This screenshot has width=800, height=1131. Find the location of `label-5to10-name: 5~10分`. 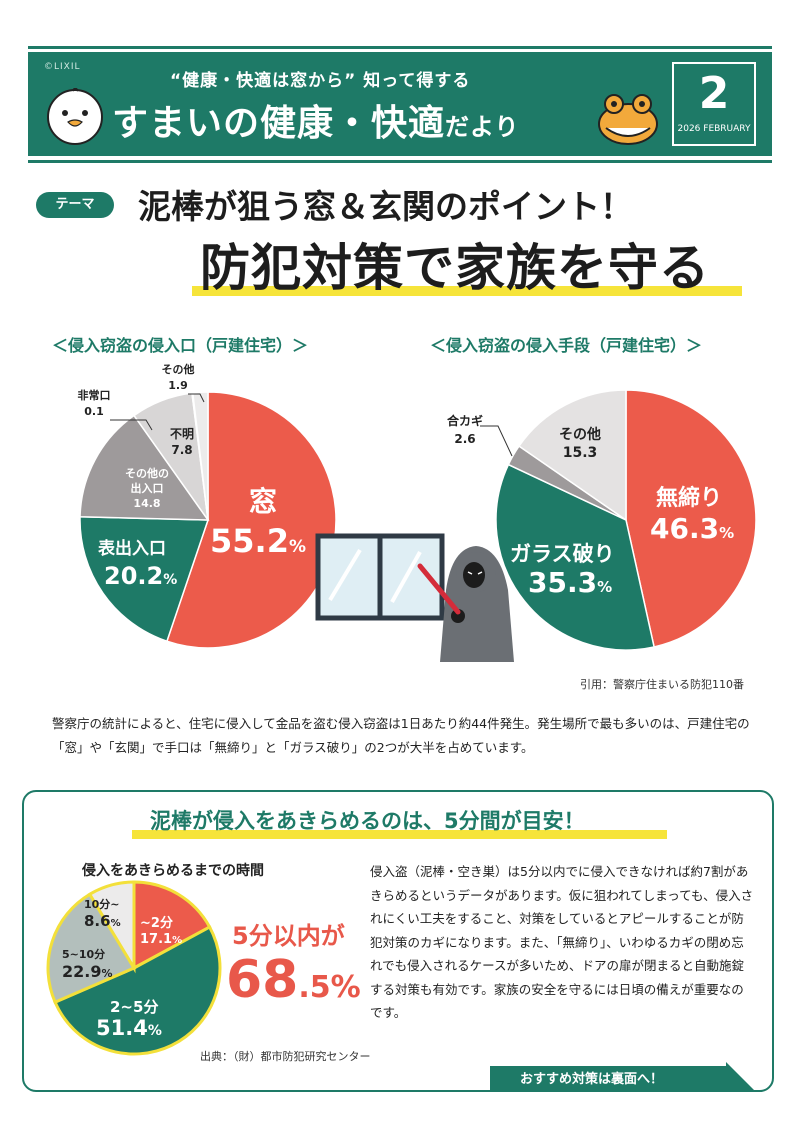

label-5to10-name: 5~10分 is located at coordinates (84, 954).